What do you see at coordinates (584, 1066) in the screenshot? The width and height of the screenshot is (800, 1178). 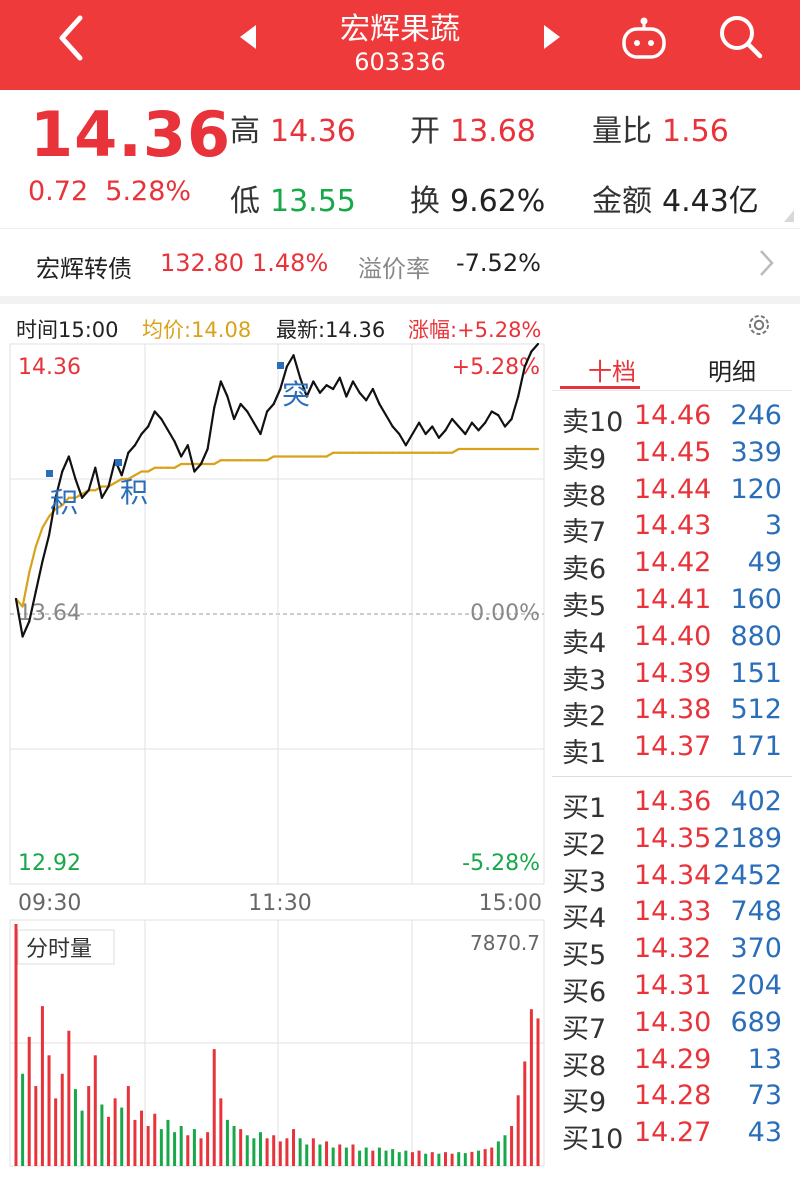 I see `bid-level-label: 买8` at bounding box center [584, 1066].